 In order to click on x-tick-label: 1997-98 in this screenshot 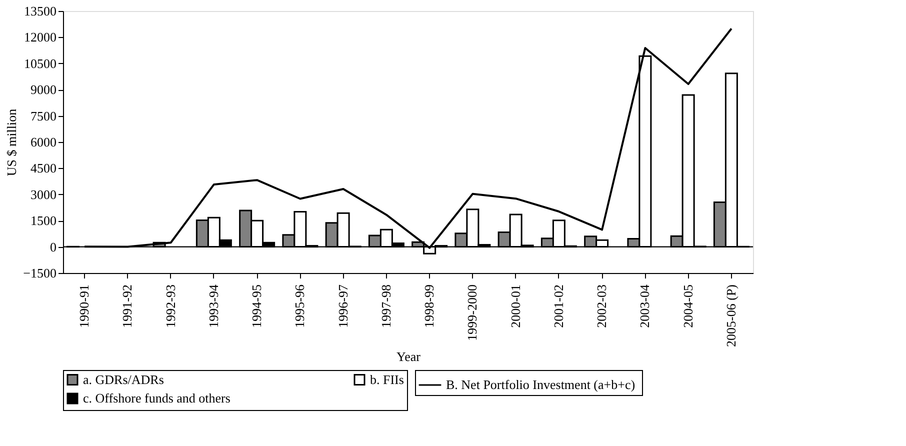, I will do `click(386, 306)`.